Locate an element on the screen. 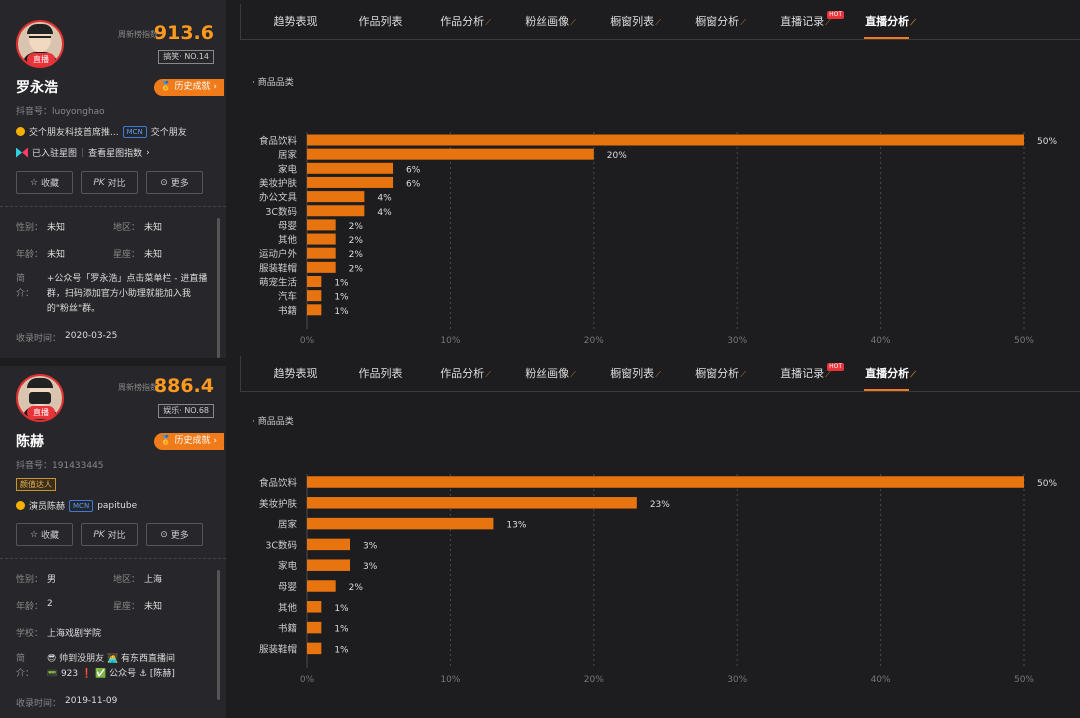 This screenshot has height=718, width=1080. tab-label: 作品分析 is located at coordinates (462, 21).